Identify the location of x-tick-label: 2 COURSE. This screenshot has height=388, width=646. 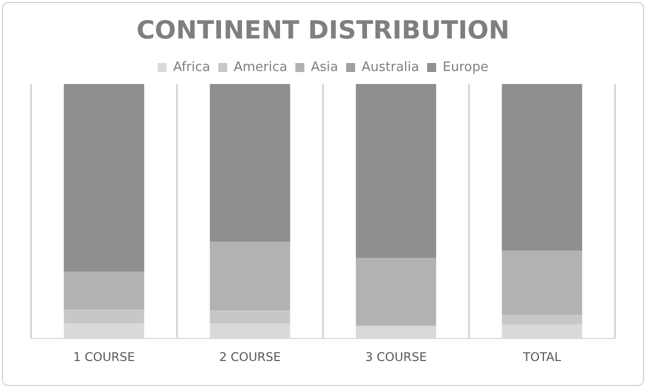
(250, 357).